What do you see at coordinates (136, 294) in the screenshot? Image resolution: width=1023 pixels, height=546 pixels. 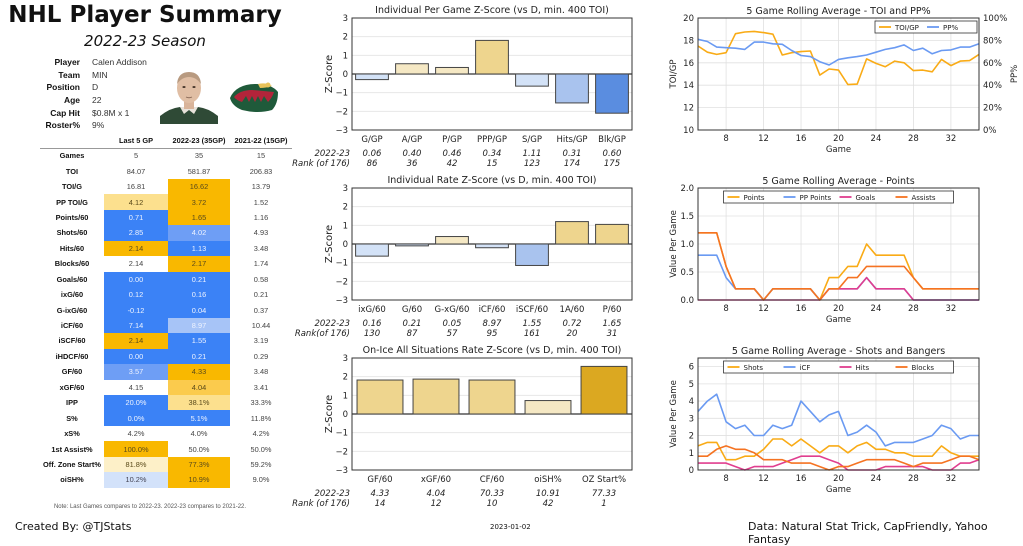 I see `stat-value: 0.12` at bounding box center [136, 294].